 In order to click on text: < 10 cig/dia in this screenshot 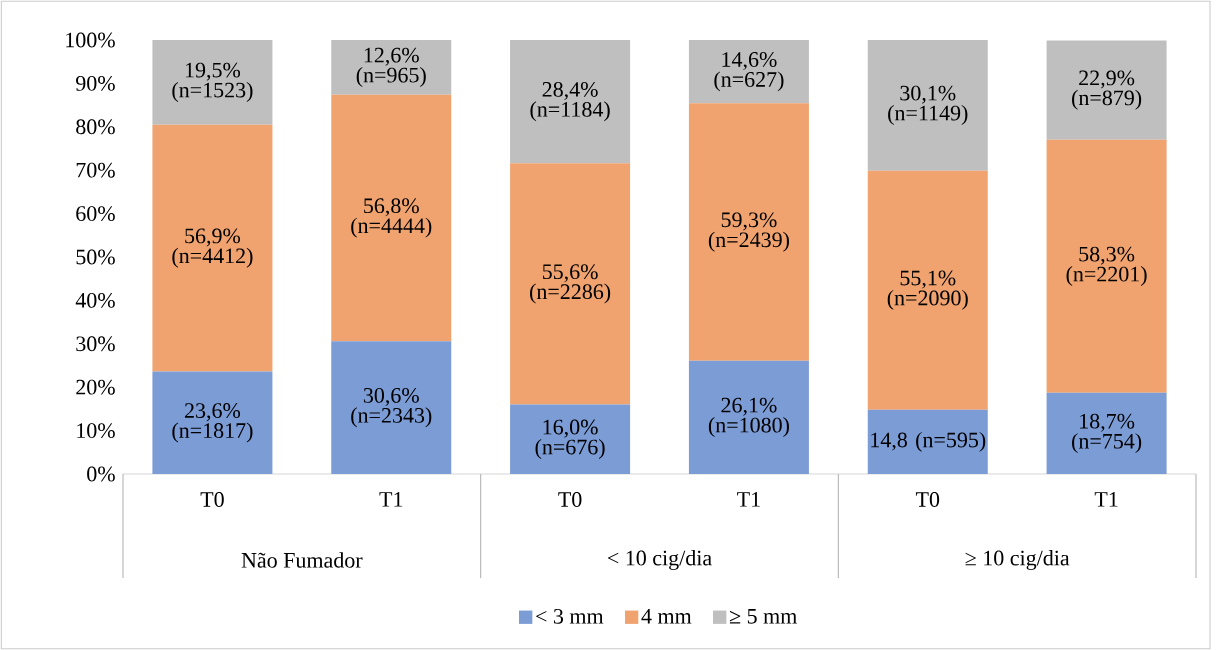, I will do `click(659, 559)`.